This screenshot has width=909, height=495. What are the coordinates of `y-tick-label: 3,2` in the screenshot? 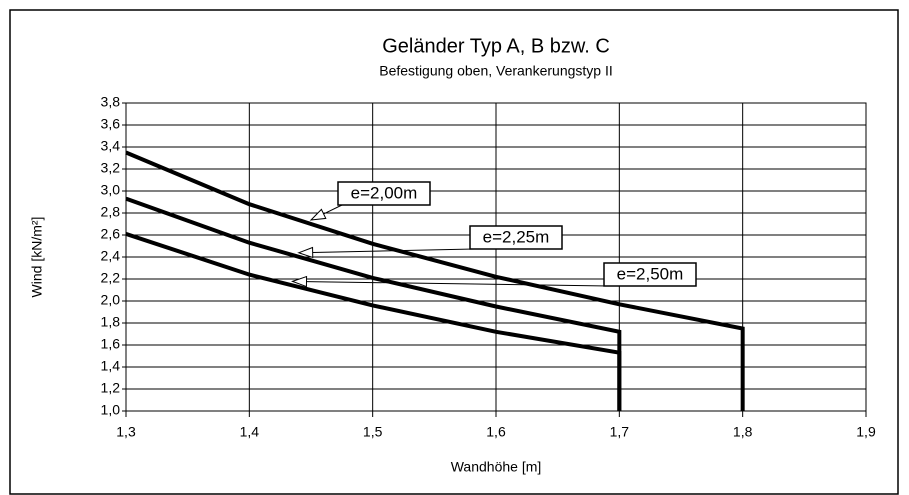 It's located at (111, 168).